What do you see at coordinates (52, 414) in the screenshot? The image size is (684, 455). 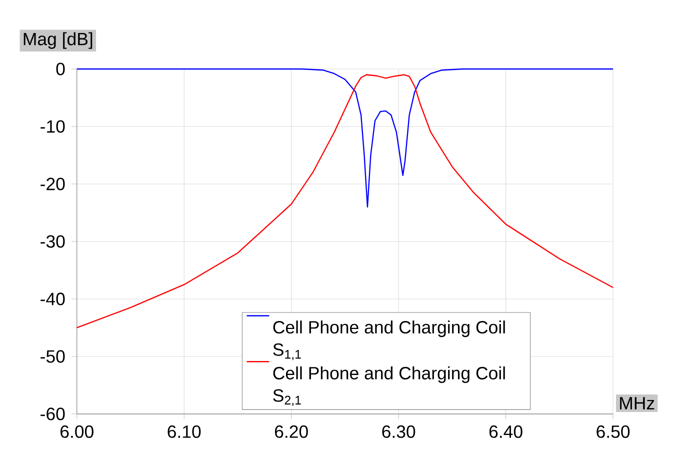 I see `y-tick-label: -60` at bounding box center [52, 414].